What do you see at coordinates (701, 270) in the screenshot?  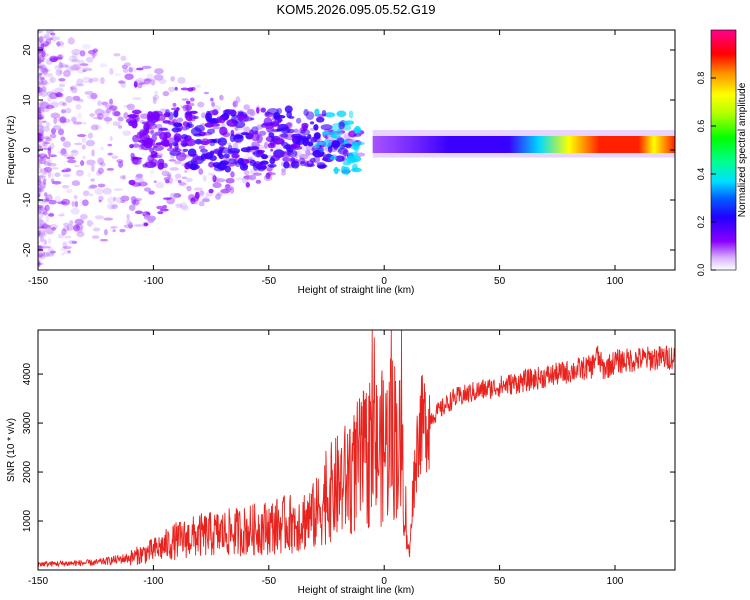 I see `colorbar-tick-label: 0.0` at bounding box center [701, 270].